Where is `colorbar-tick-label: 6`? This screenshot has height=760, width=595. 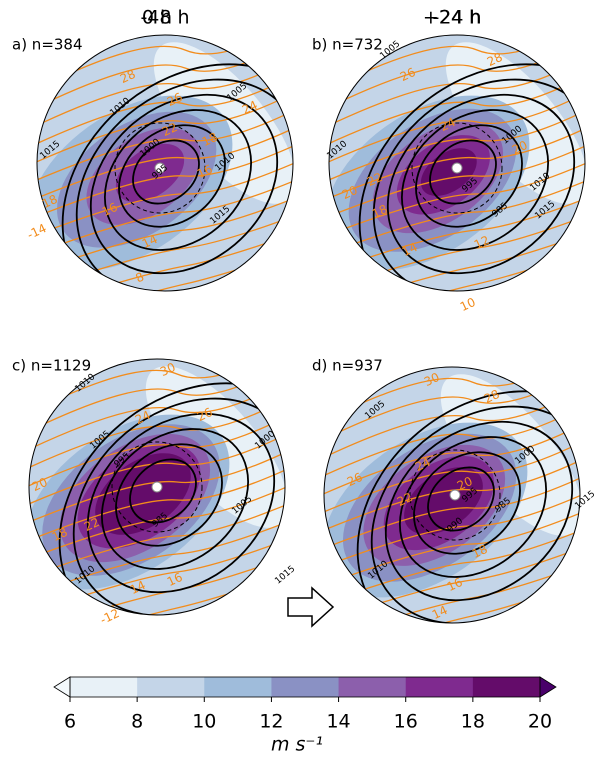 colorbar-tick-label: 6 is located at coordinates (70, 722).